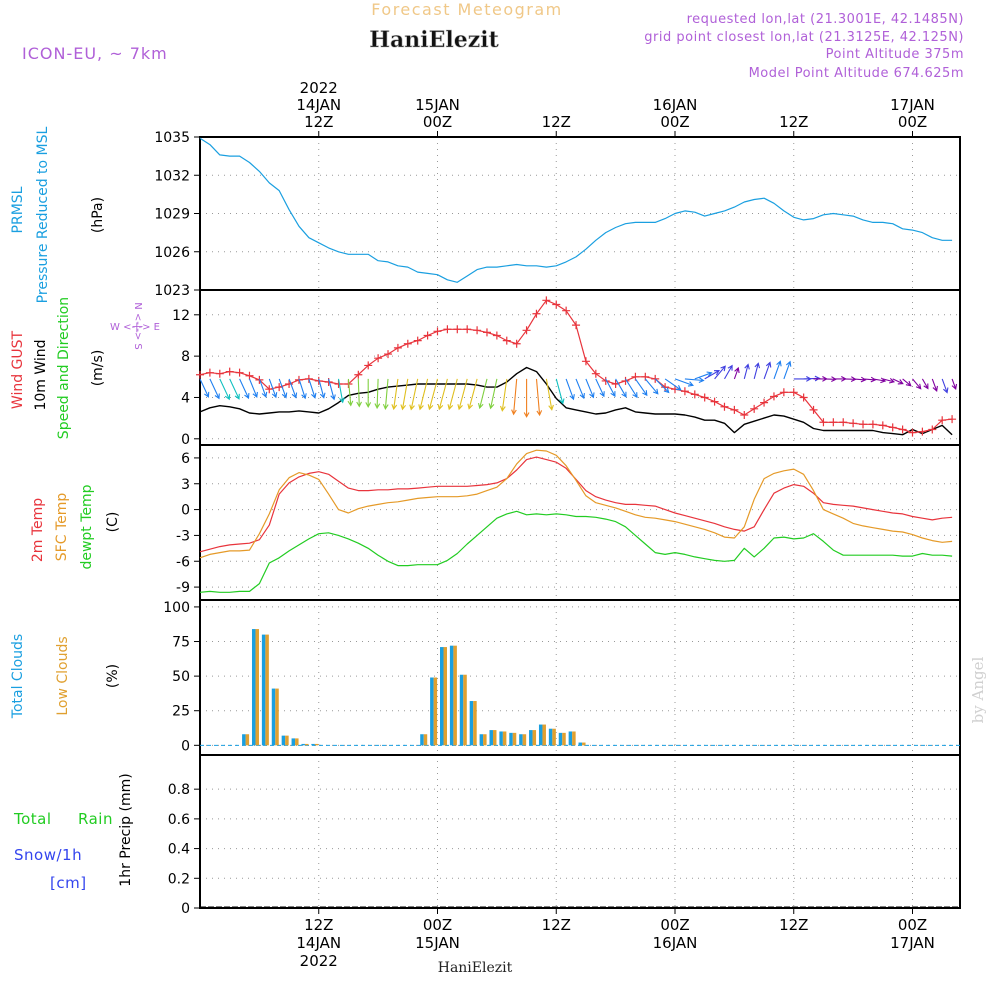 This screenshot has height=1000, width=1000. I want to click on top-time-label: 14JAN, so click(318, 105).